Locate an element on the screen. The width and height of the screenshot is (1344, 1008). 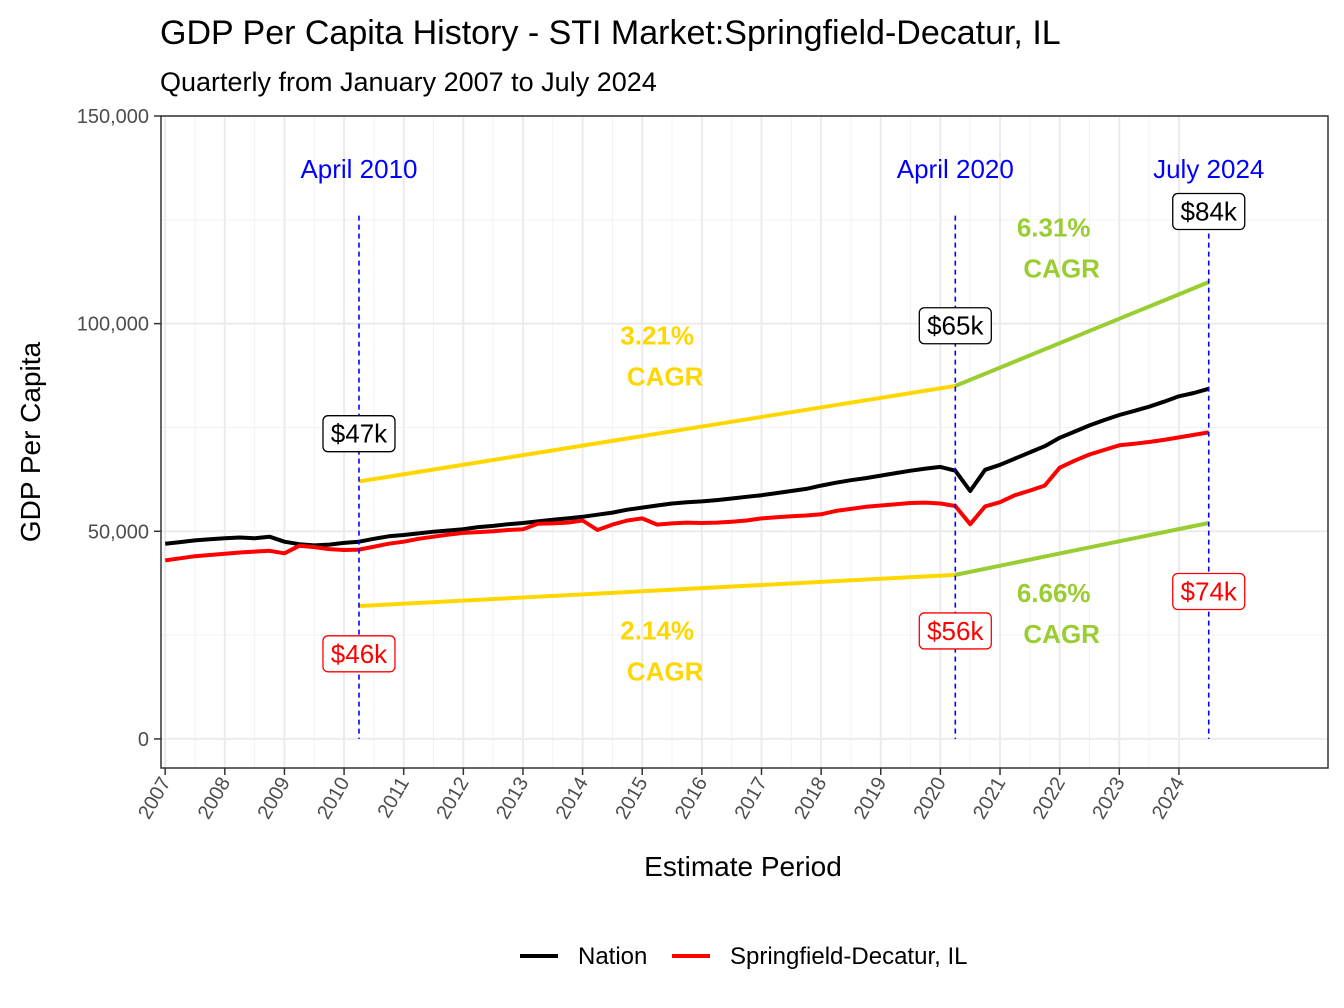
legend-label-nation: Nation is located at coordinates (612, 956).